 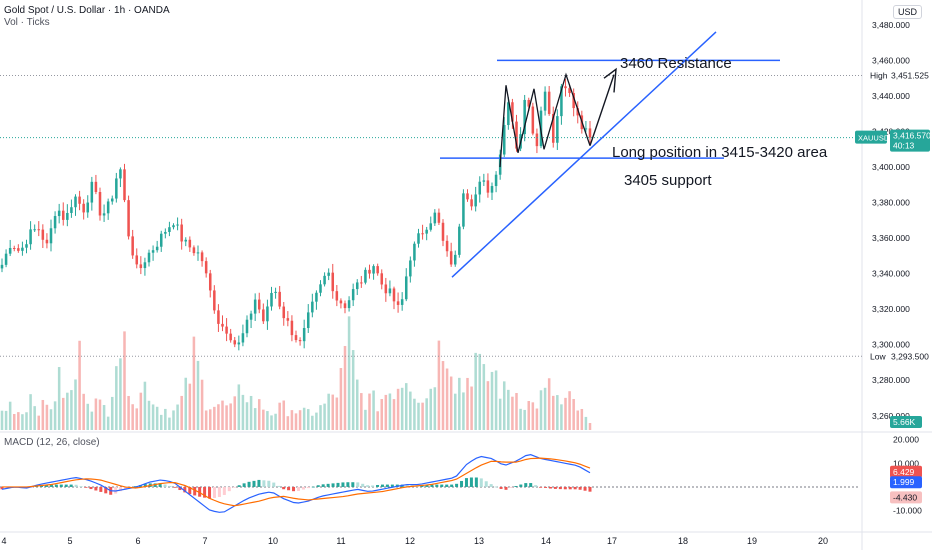 I want to click on trendline, so click(x=584, y=154).